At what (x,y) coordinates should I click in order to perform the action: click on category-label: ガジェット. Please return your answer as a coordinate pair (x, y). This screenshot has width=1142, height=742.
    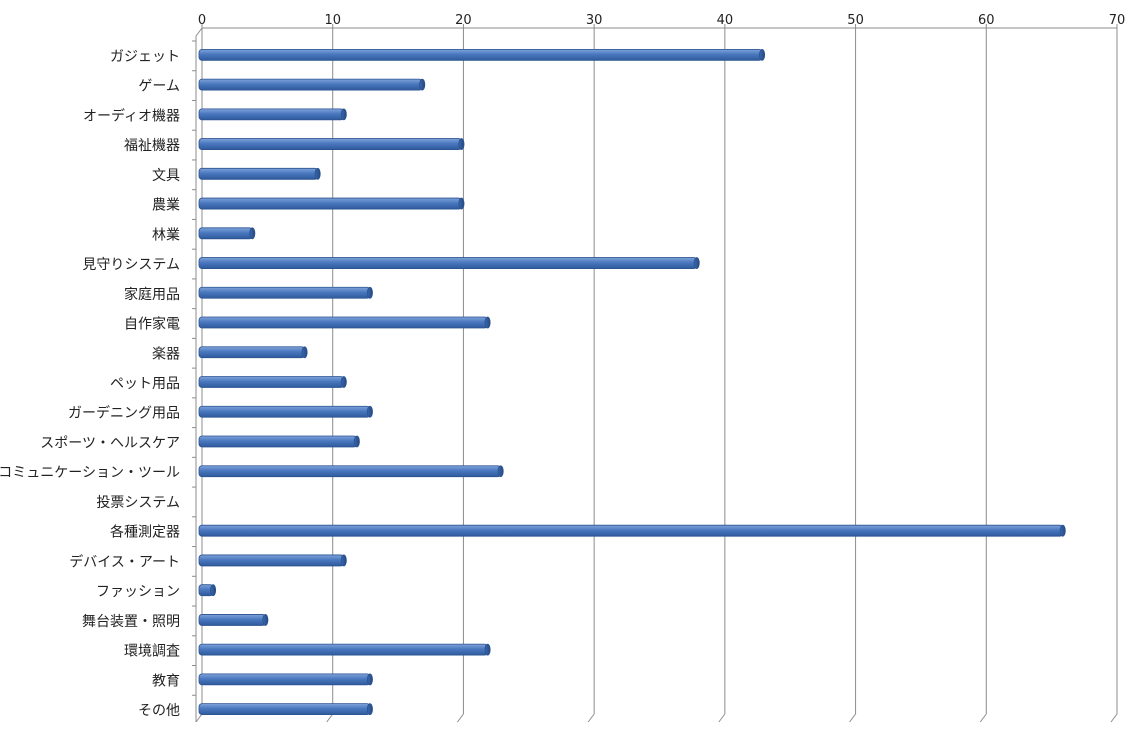
    Looking at the image, I should click on (145, 57).